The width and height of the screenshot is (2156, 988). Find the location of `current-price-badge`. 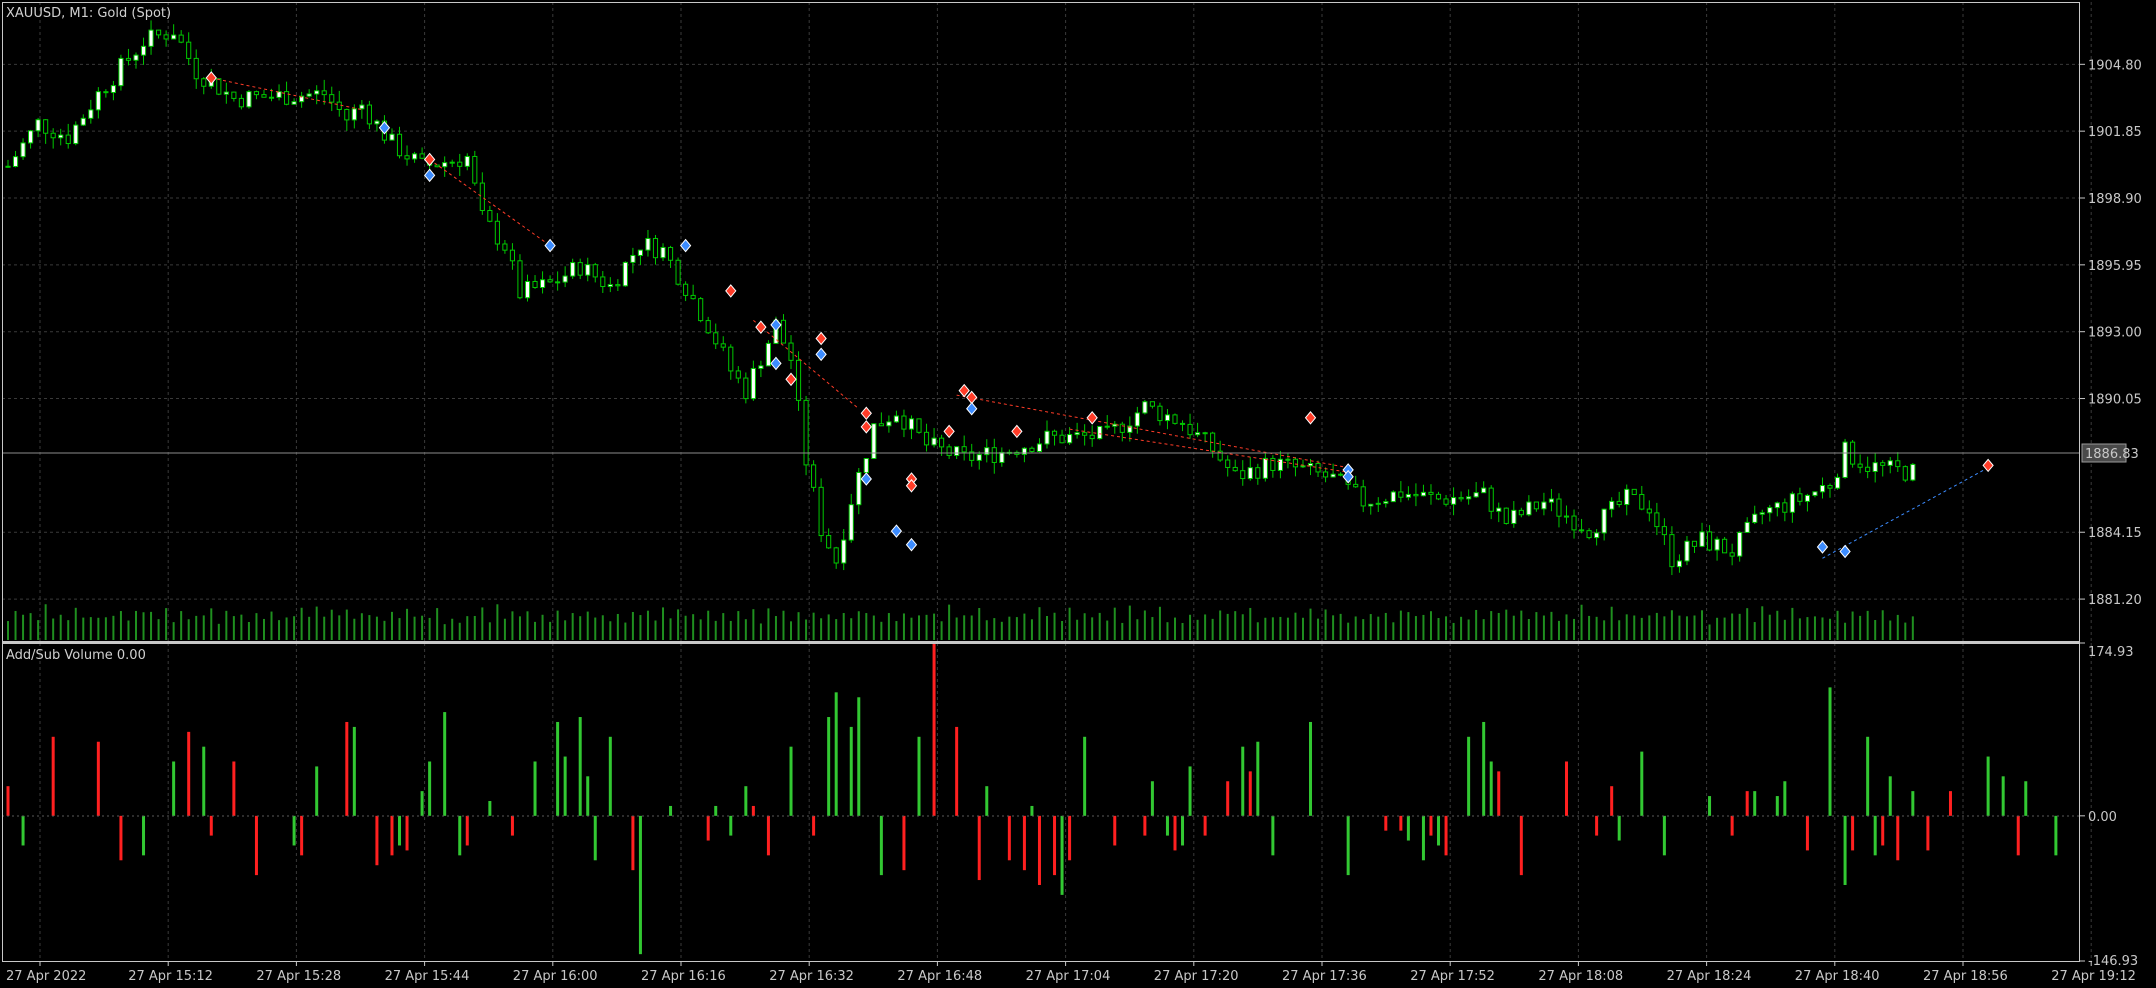

current-price-badge is located at coordinates (2104, 453).